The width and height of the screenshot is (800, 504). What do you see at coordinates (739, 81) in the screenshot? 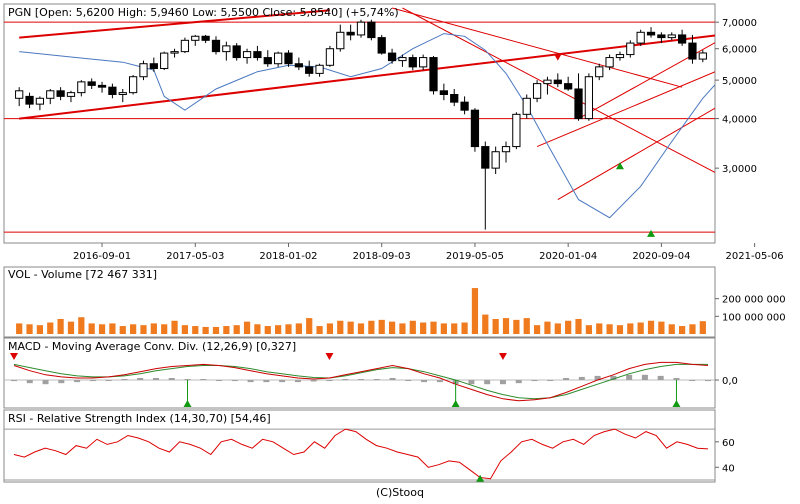
I see `price-tick-label: 5,0000` at bounding box center [739, 81].